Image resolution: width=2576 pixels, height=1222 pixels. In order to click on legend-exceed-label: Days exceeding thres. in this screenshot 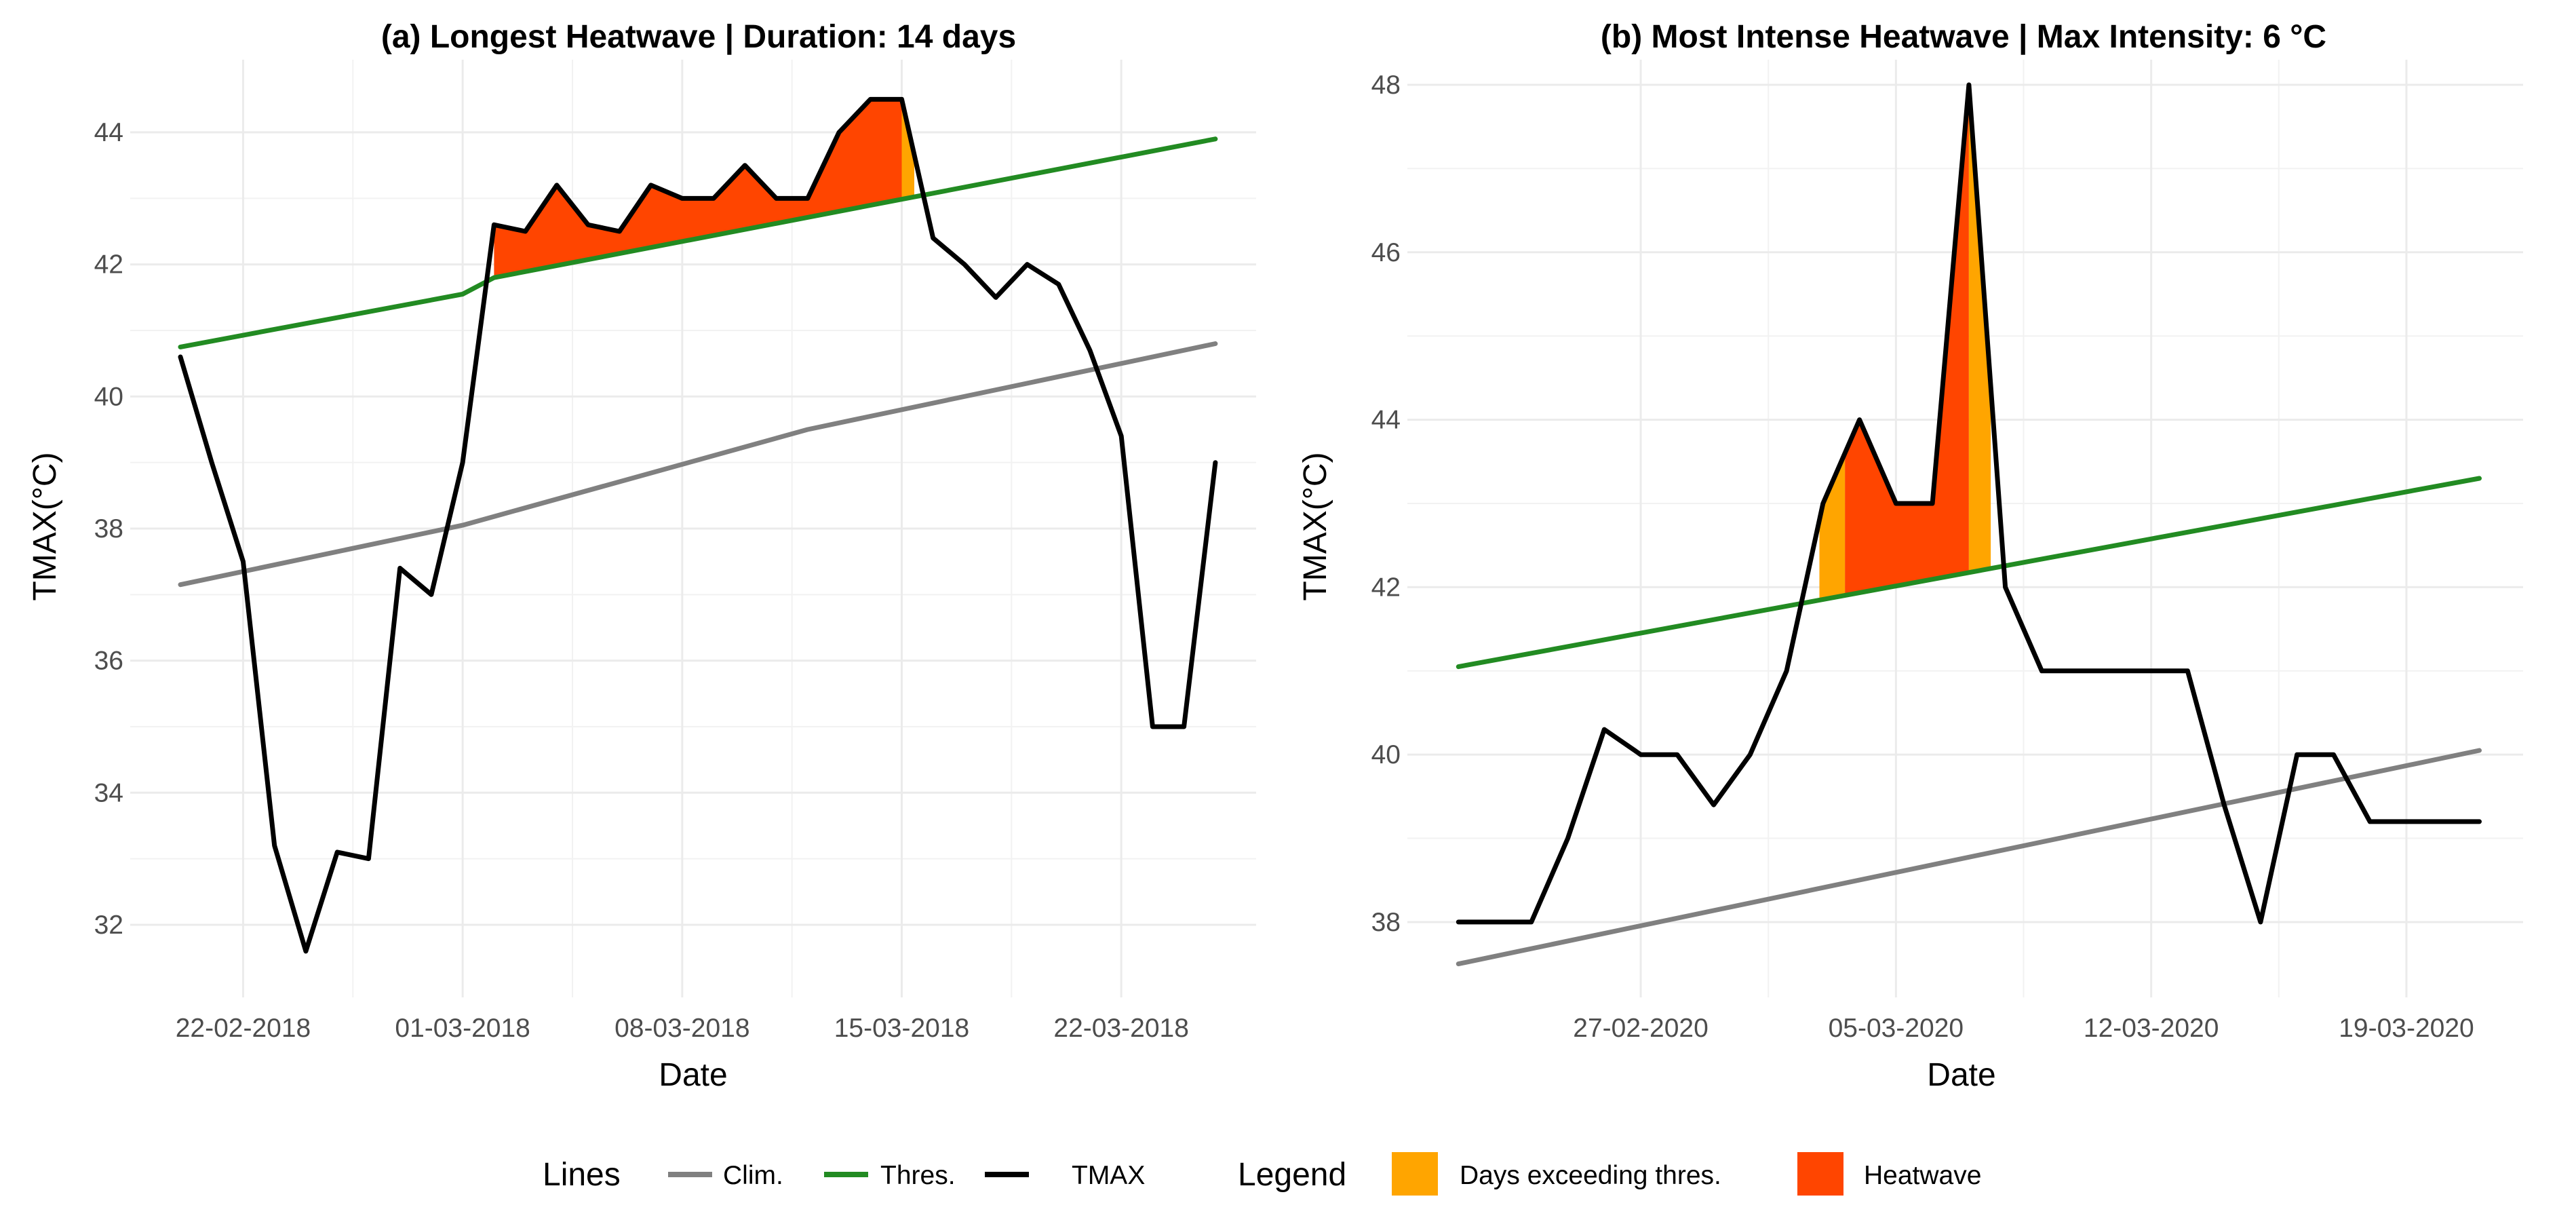, I will do `click(1590, 1175)`.